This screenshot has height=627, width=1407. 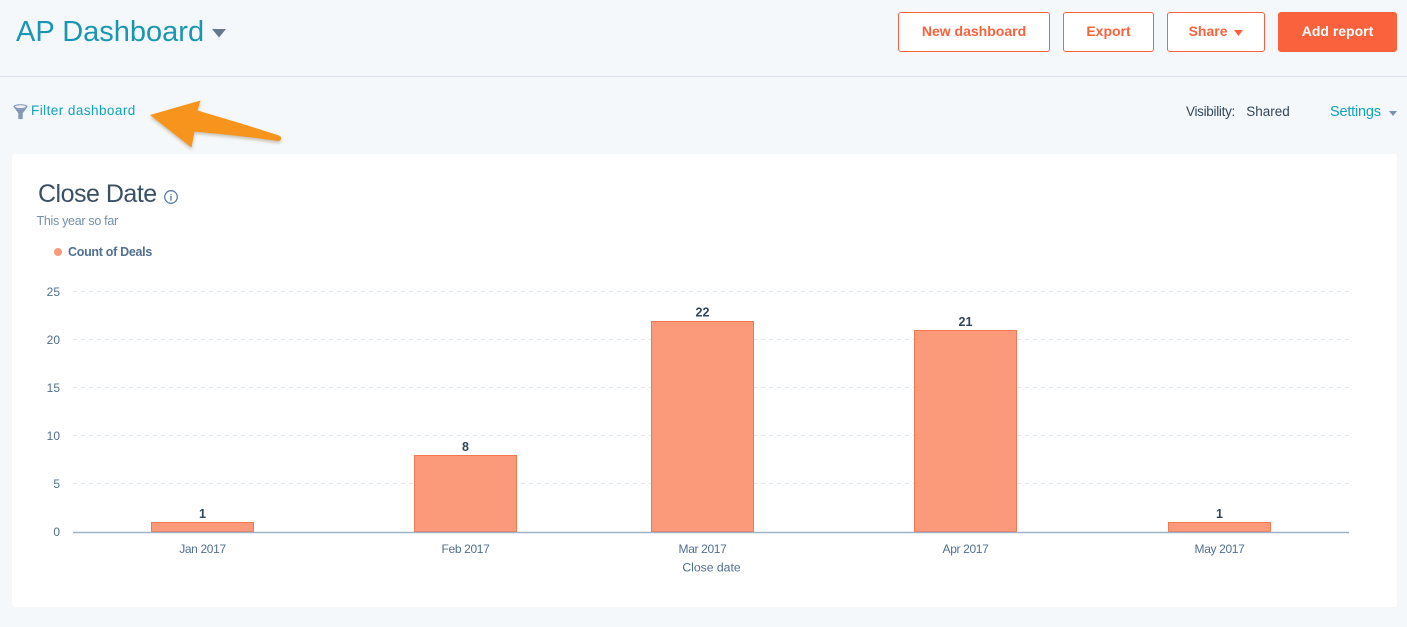 What do you see at coordinates (1220, 549) in the screenshot?
I see `svg-text: May 2017` at bounding box center [1220, 549].